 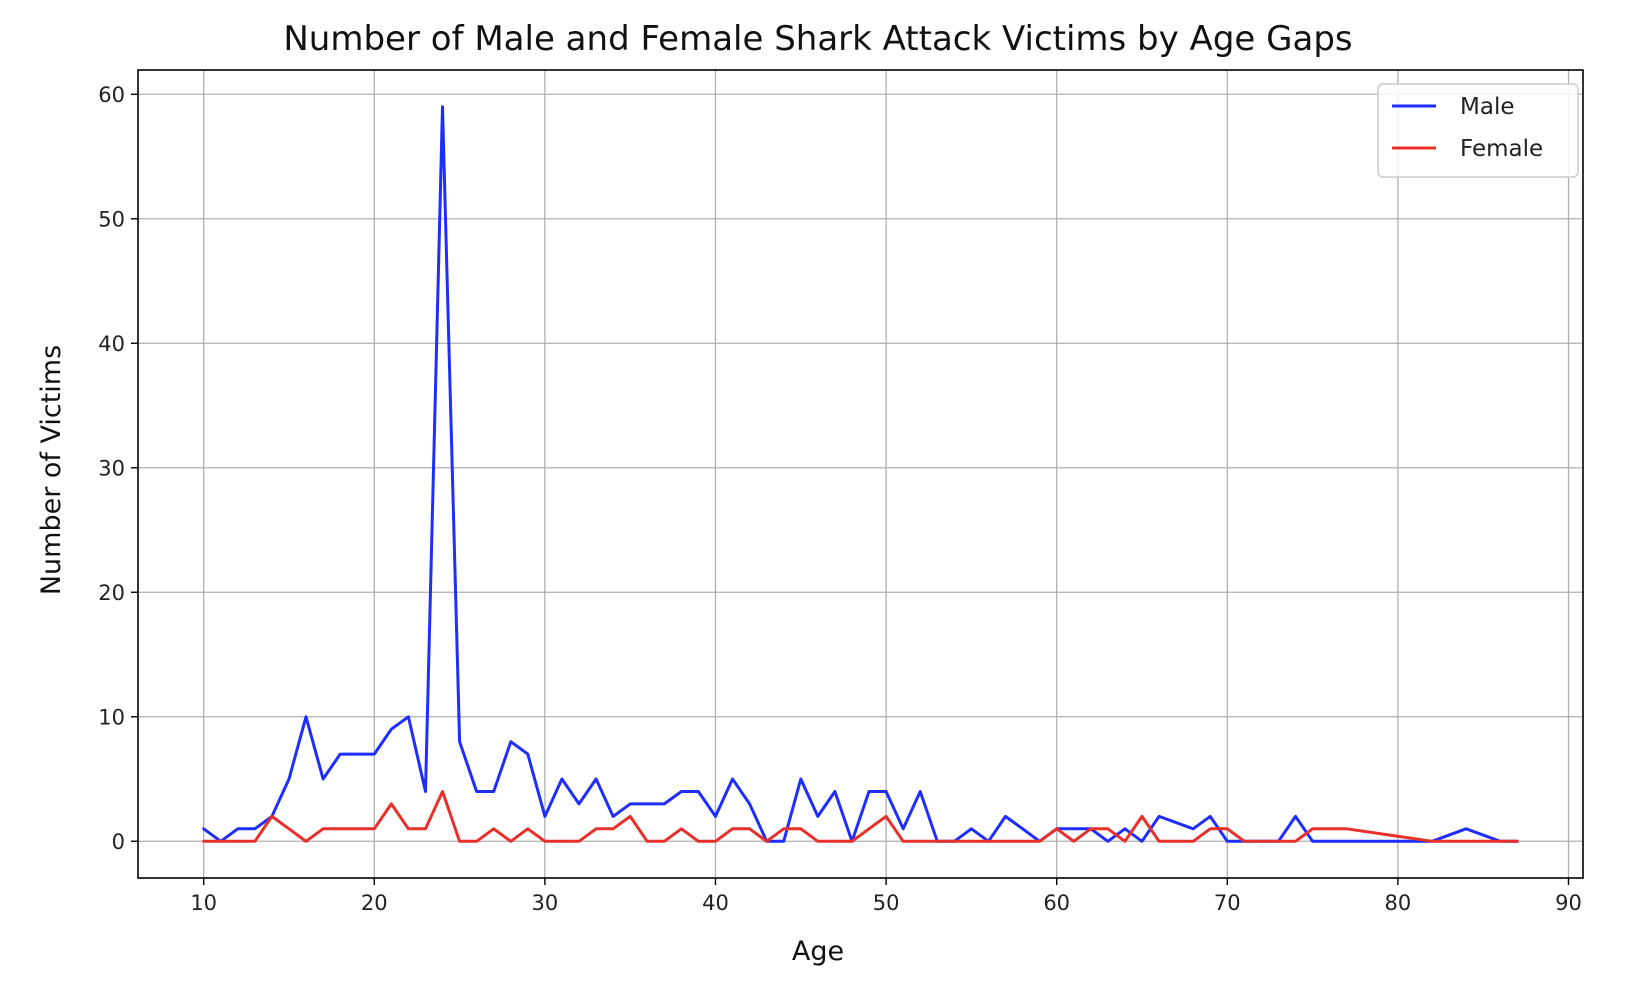 I want to click on x-tick-label: 80, so click(x=1398, y=903).